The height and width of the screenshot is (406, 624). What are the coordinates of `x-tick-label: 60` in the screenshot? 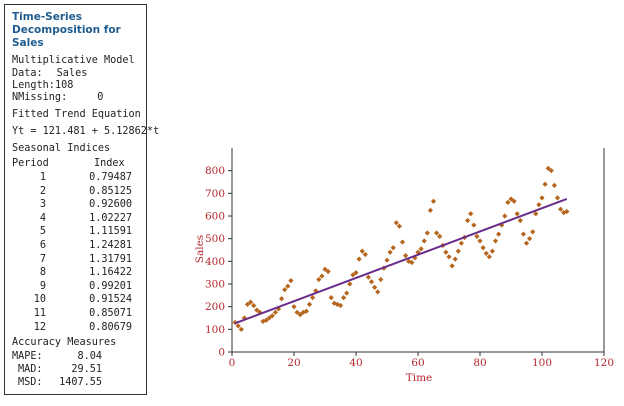 It's located at (417, 363).